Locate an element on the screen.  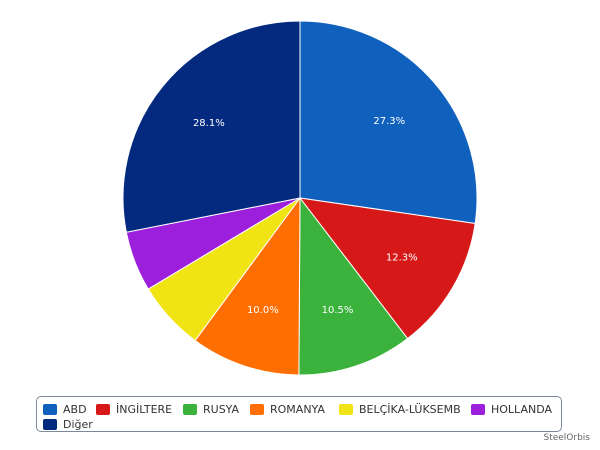
legend-item-belcika-luksemb: BELÇİKA-LÜKSEMB is located at coordinates (400, 409).